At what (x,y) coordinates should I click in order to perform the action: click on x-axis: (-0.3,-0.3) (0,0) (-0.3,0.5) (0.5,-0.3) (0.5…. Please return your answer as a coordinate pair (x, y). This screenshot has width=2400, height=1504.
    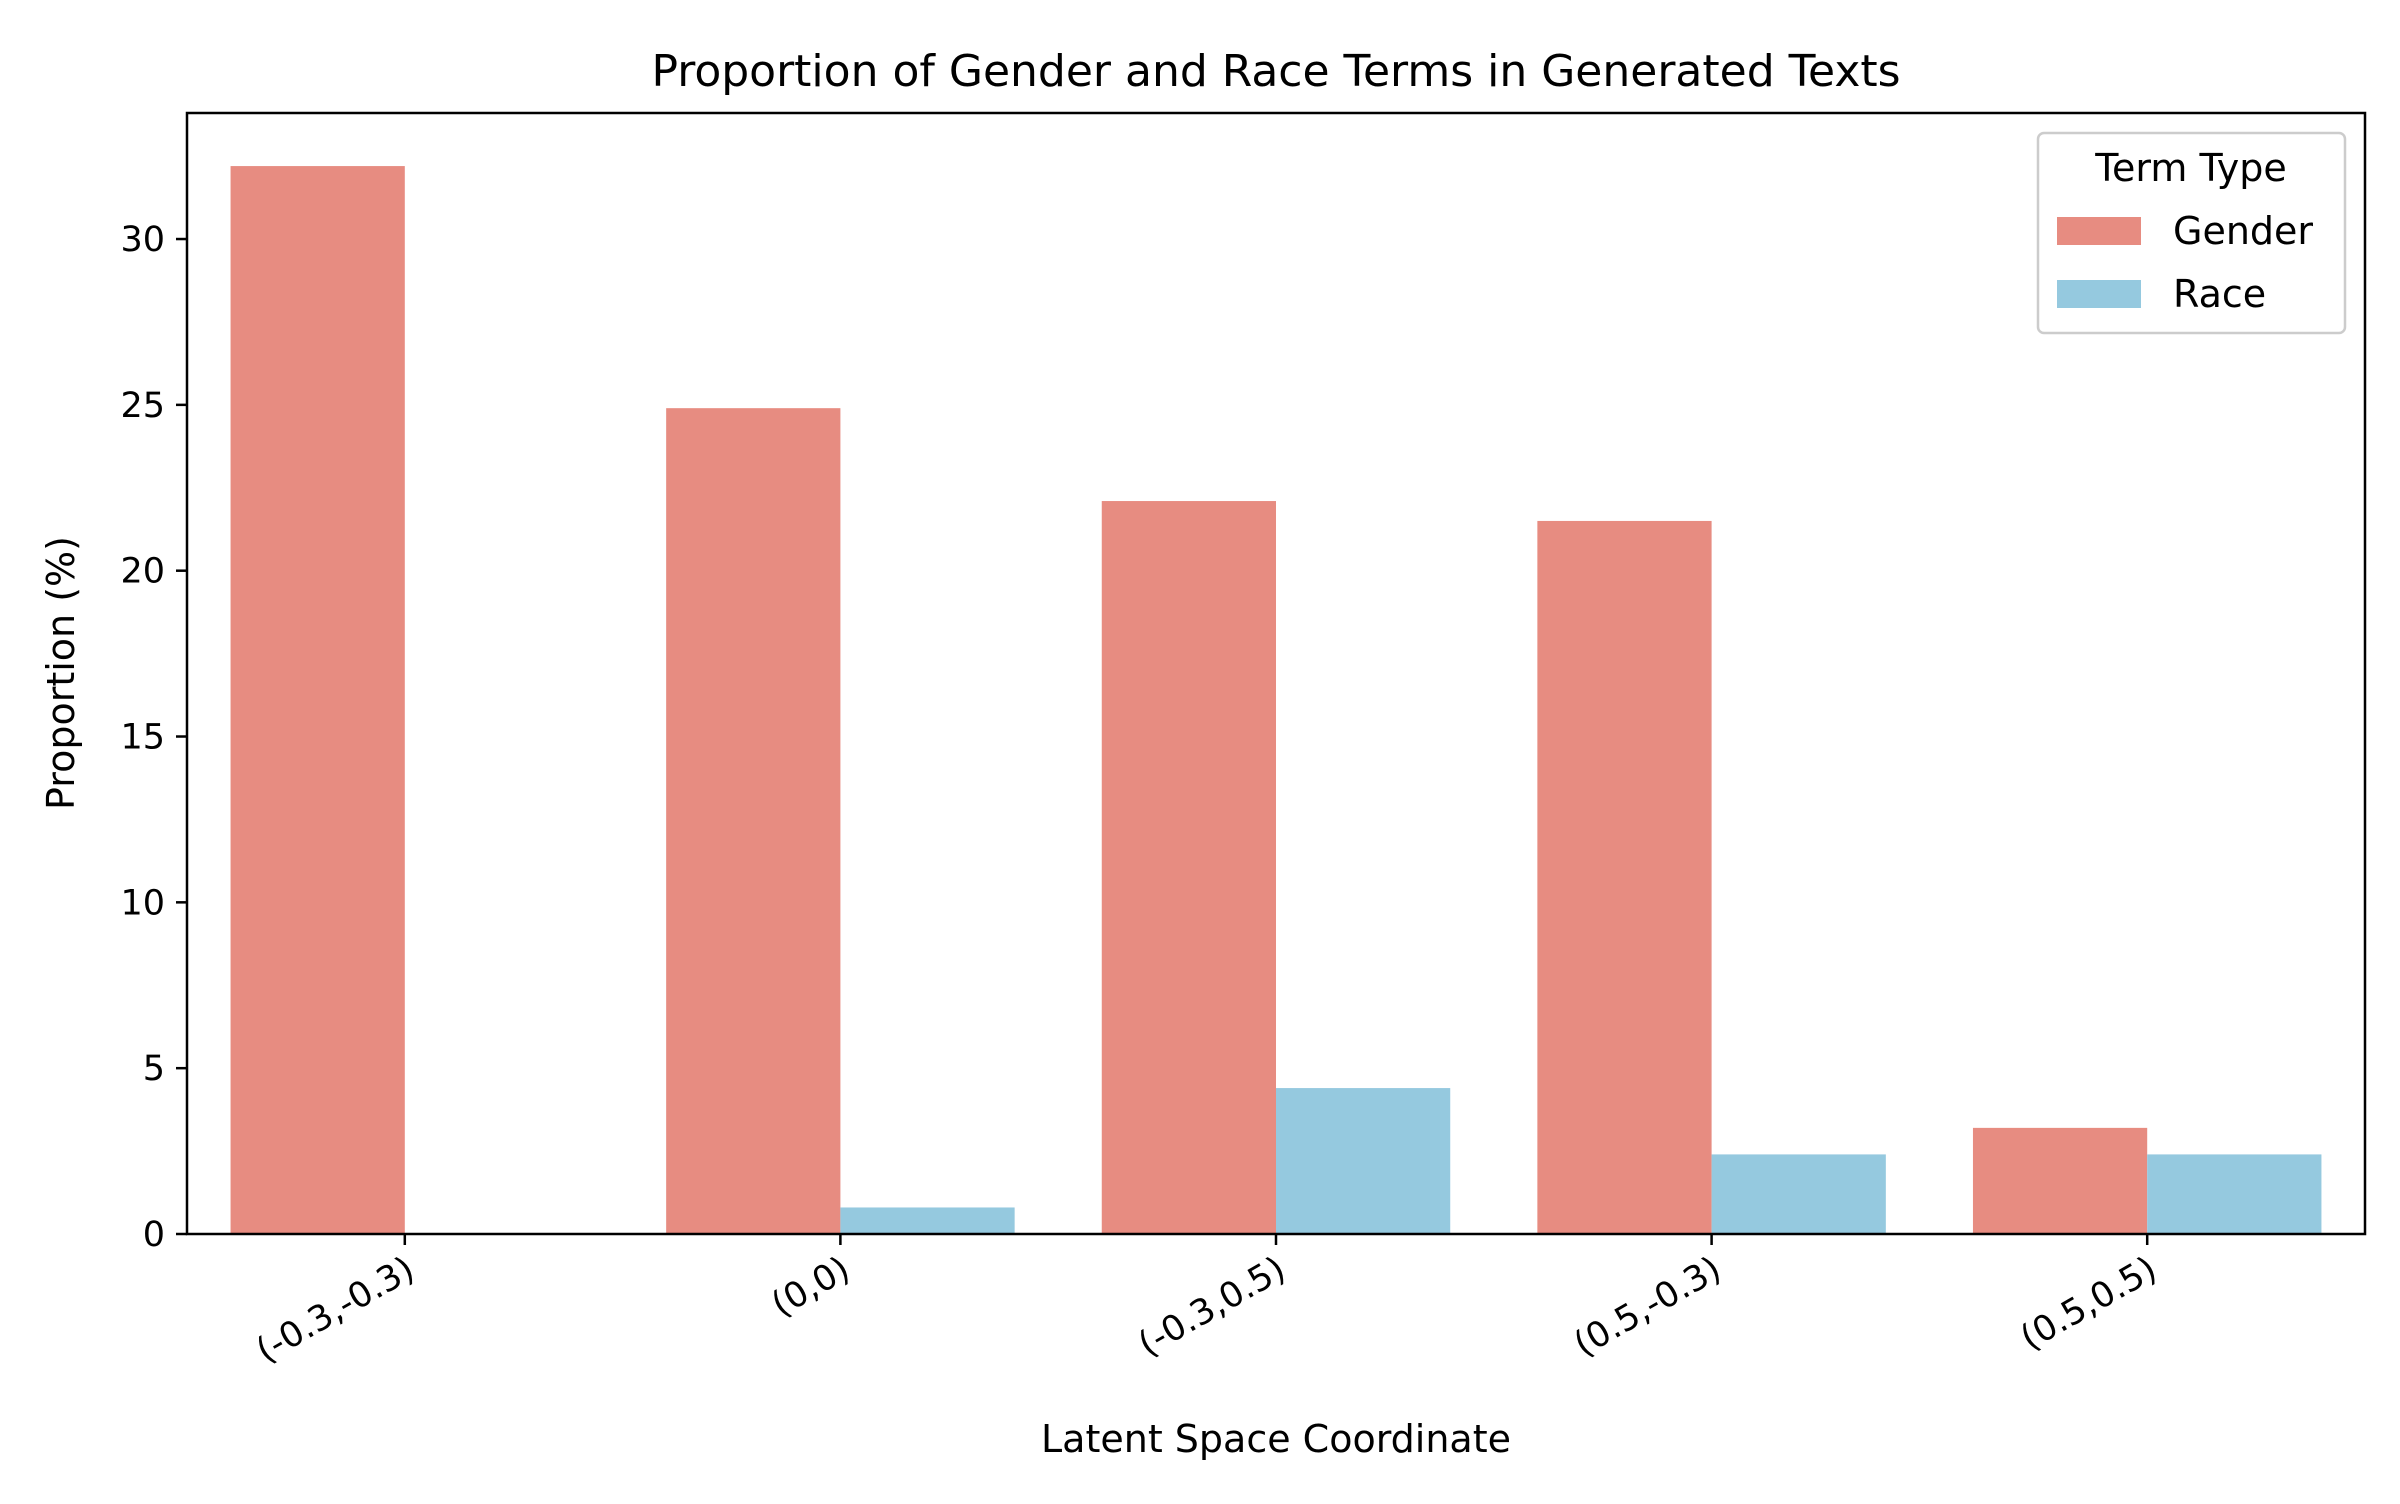
    Looking at the image, I should click on (1207, 1302).